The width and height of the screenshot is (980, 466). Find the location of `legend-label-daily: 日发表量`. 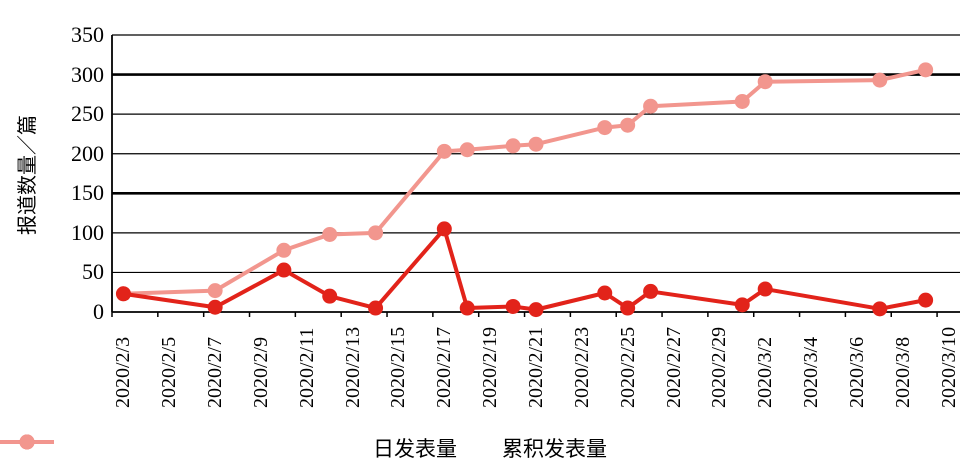

legend-label-daily: 日发表量 is located at coordinates (415, 449).